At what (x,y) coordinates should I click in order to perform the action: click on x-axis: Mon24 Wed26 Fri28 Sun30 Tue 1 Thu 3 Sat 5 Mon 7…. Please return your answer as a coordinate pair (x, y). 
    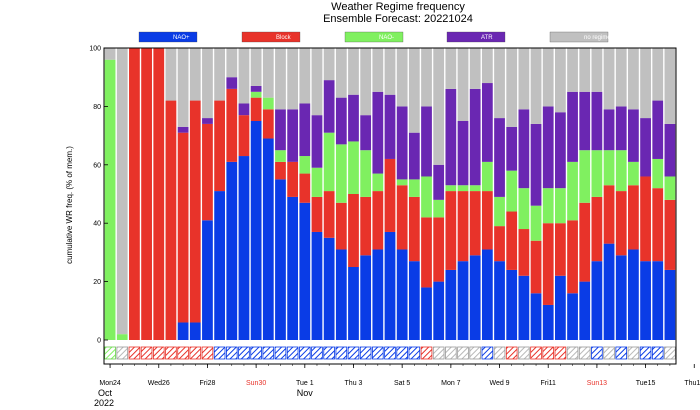
    Looking at the image, I should click on (399, 381).